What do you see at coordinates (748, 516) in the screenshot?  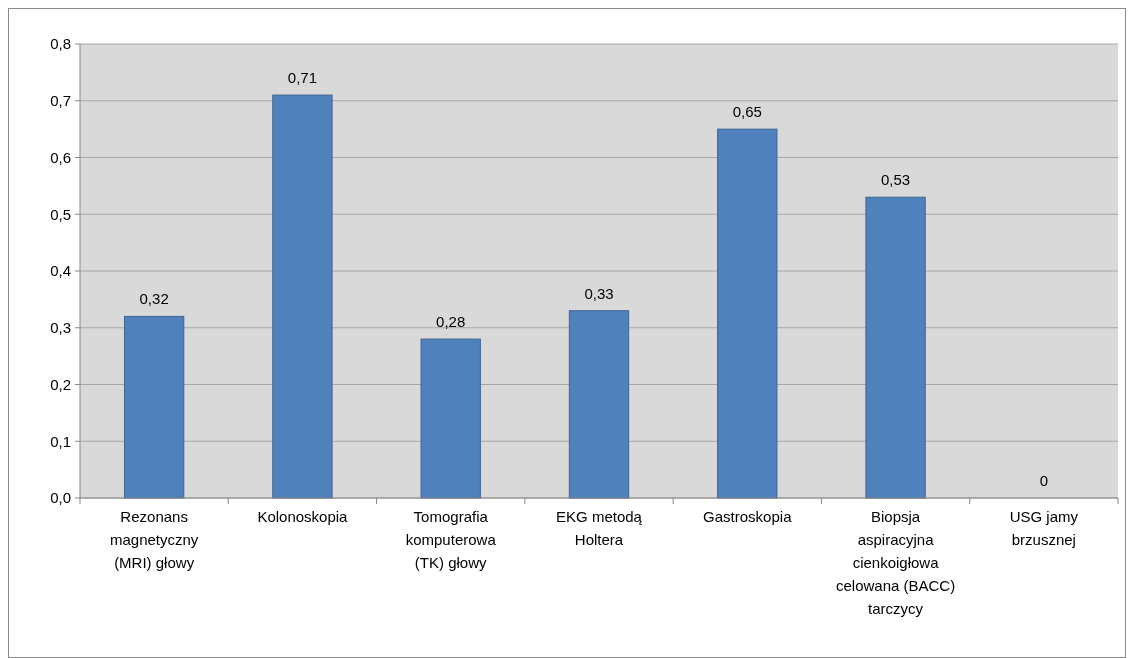 I see `x-tick-label: Gastroskopia` at bounding box center [748, 516].